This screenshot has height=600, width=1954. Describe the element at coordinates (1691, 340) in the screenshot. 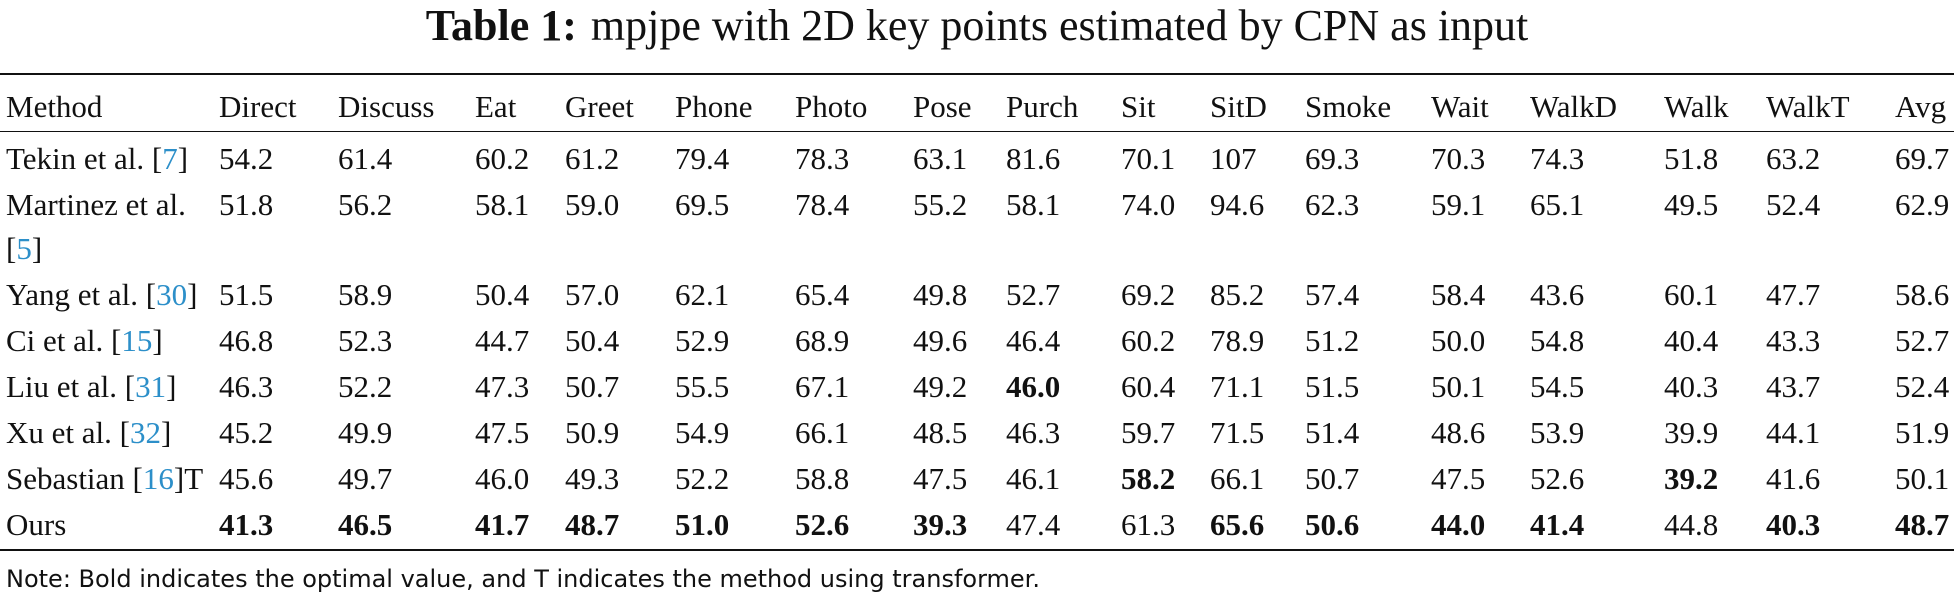

I see `value-cell: 40.4` at that location.